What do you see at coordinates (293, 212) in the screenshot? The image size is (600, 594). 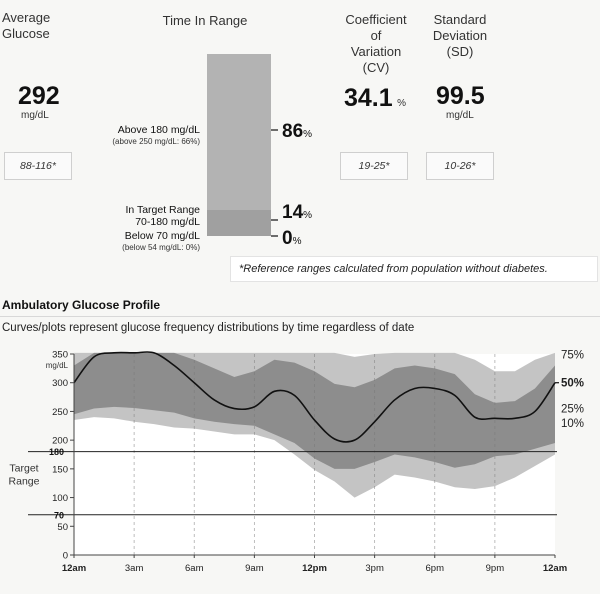 I see `tir-target-pct-value: 14` at bounding box center [293, 212].